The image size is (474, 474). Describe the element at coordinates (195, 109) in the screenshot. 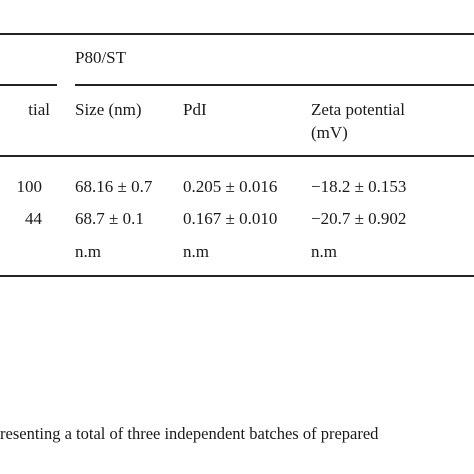

I see `column-header: PdI` at that location.